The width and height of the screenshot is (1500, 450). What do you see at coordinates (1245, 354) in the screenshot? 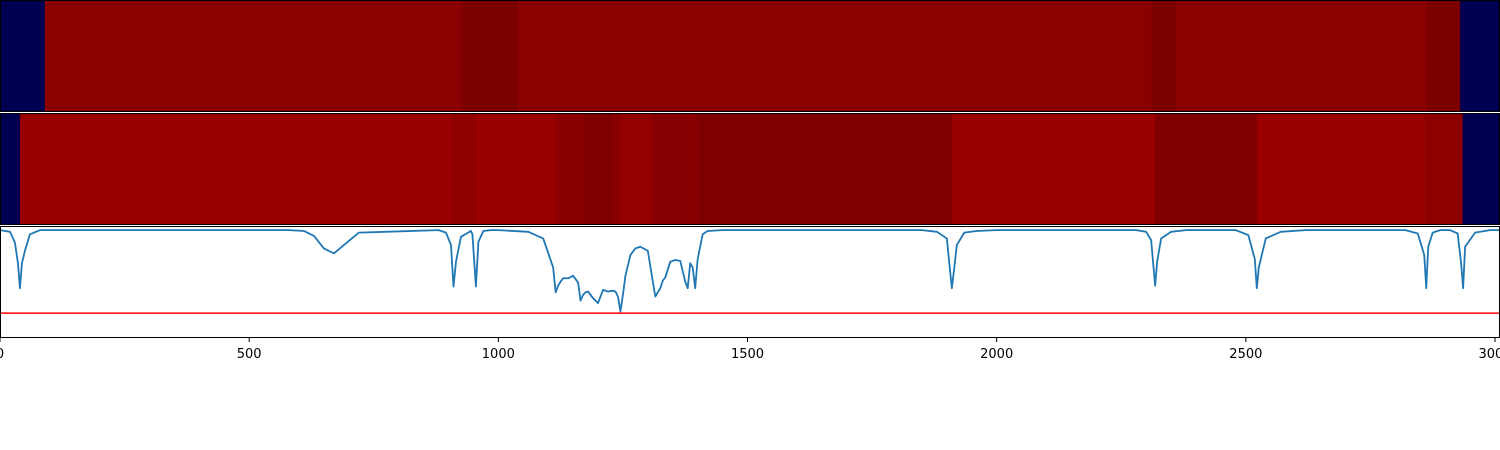
I see `x-tick-label-2500: 2500` at bounding box center [1245, 354].